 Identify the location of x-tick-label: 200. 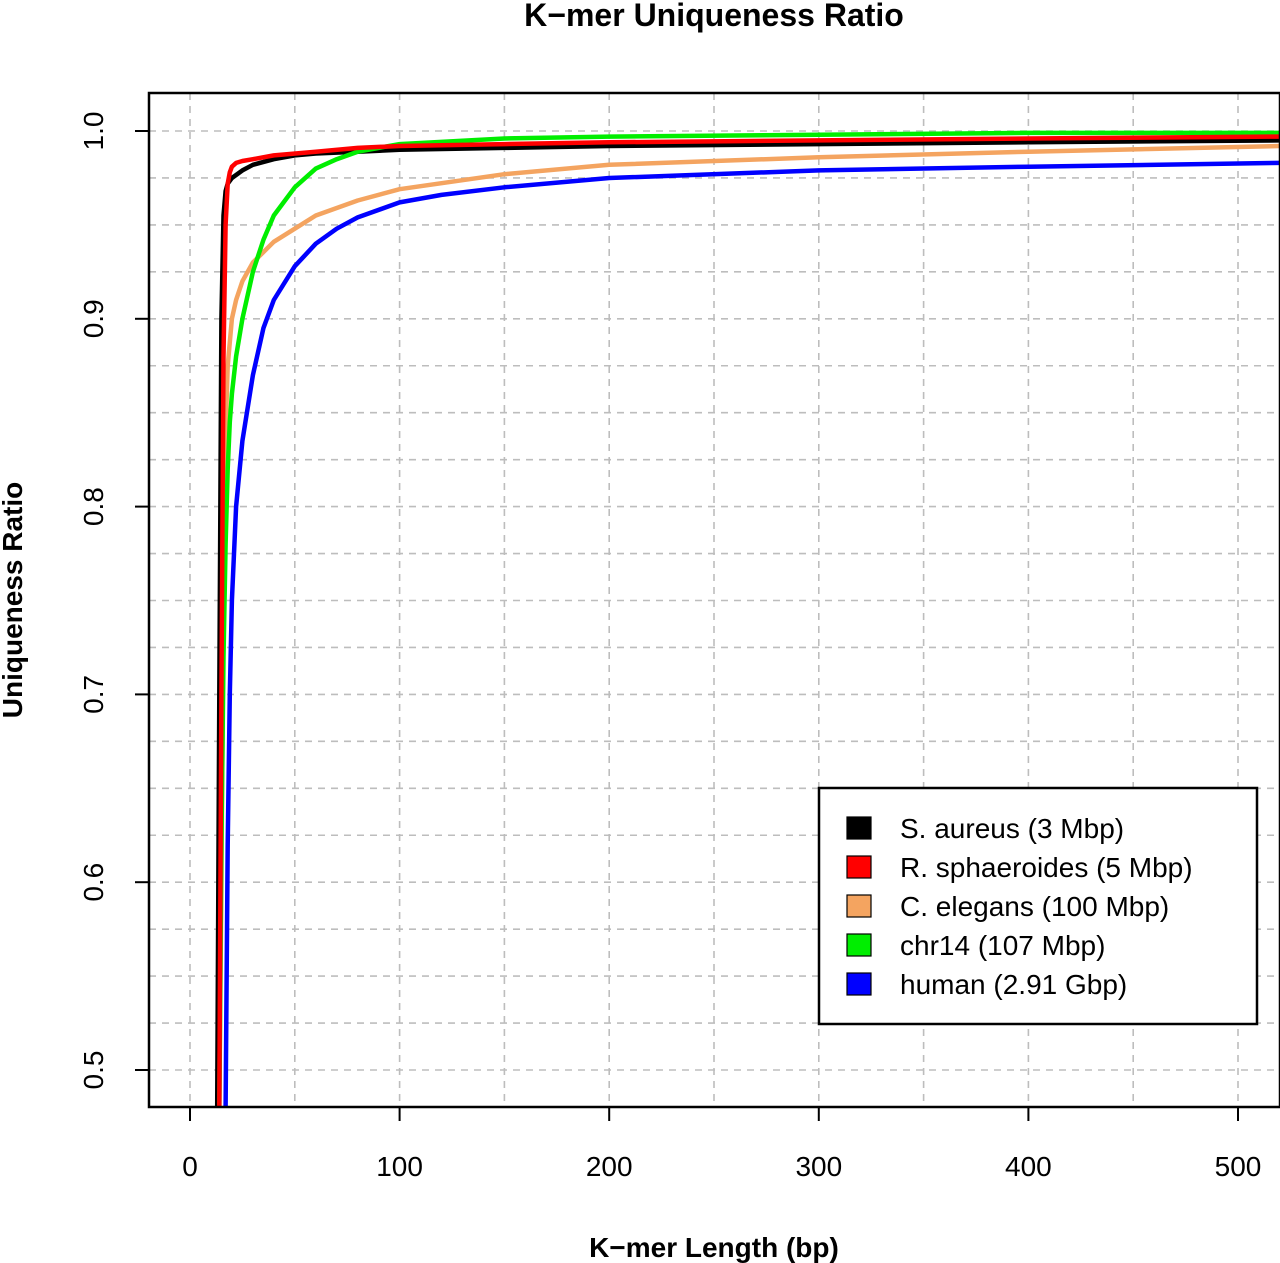
(609, 1166).